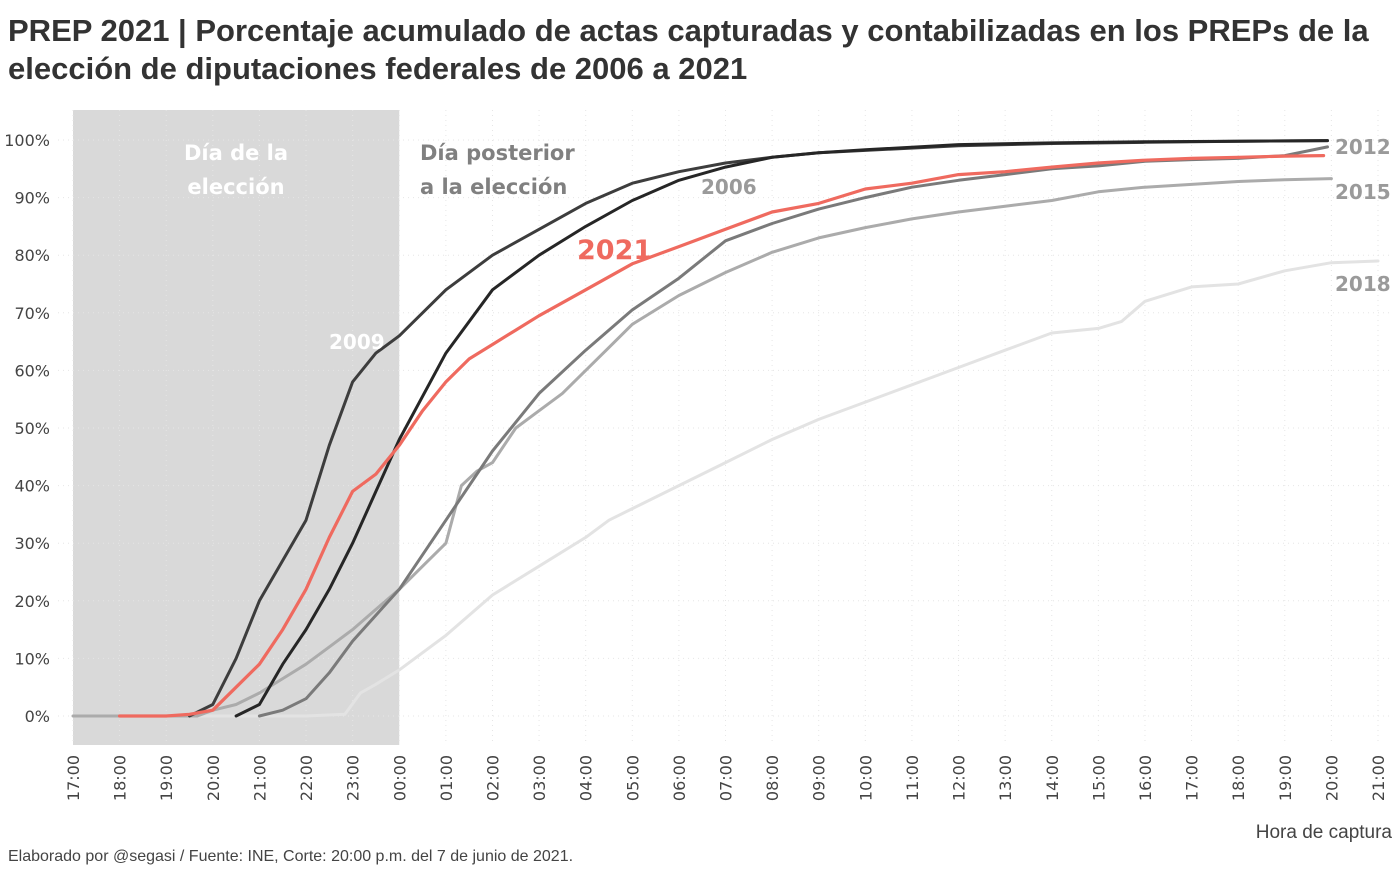 The height and width of the screenshot is (875, 1400). What do you see at coordinates (32, 198) in the screenshot?
I see `y-tick-label: 90%` at bounding box center [32, 198].